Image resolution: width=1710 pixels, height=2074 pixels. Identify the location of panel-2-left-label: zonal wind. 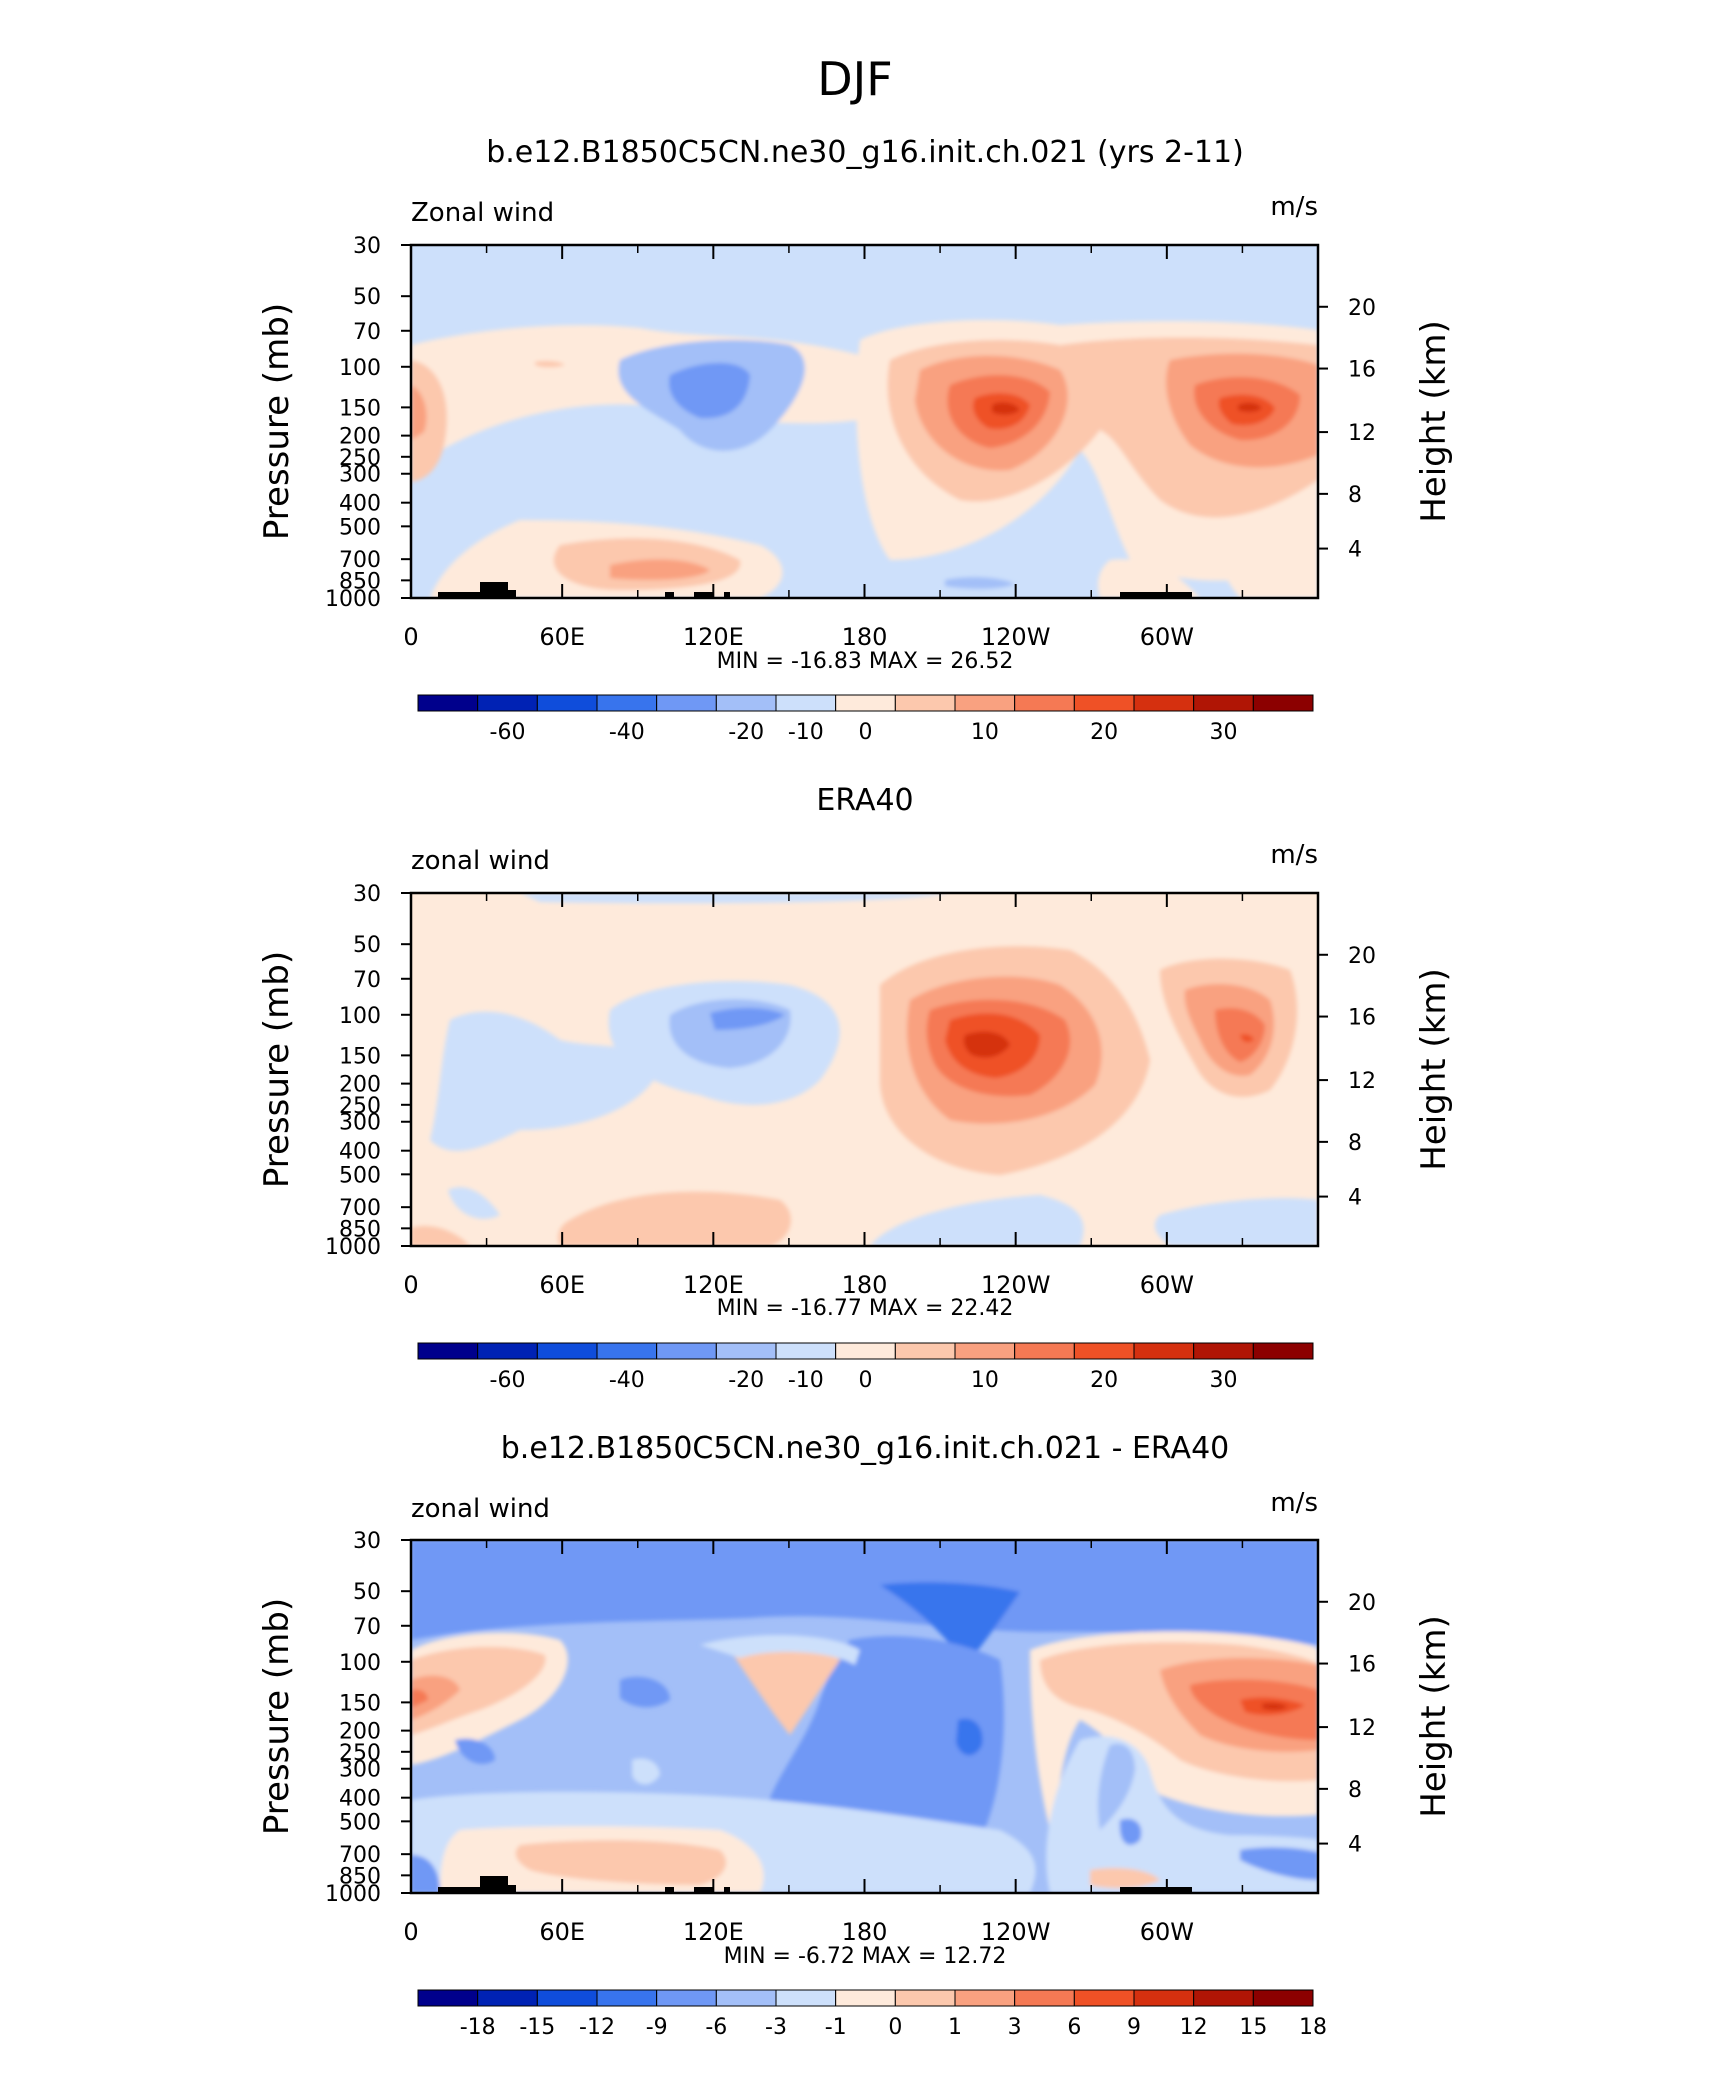
(480, 861).